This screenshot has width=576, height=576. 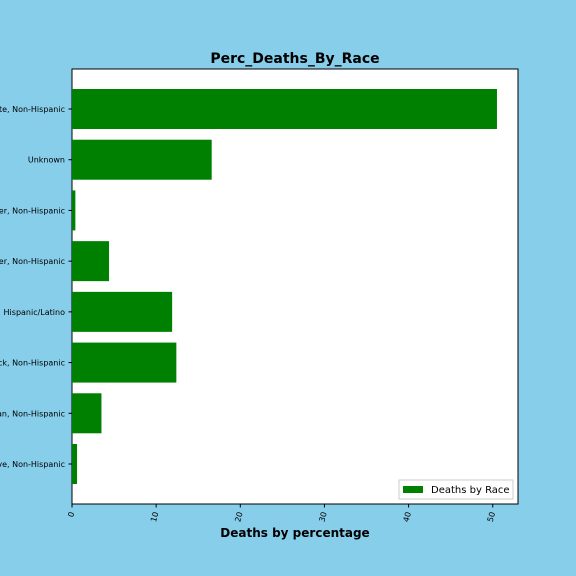 What do you see at coordinates (294, 59) in the screenshot?
I see `chart-title: Perc_Deaths_By_Race` at bounding box center [294, 59].